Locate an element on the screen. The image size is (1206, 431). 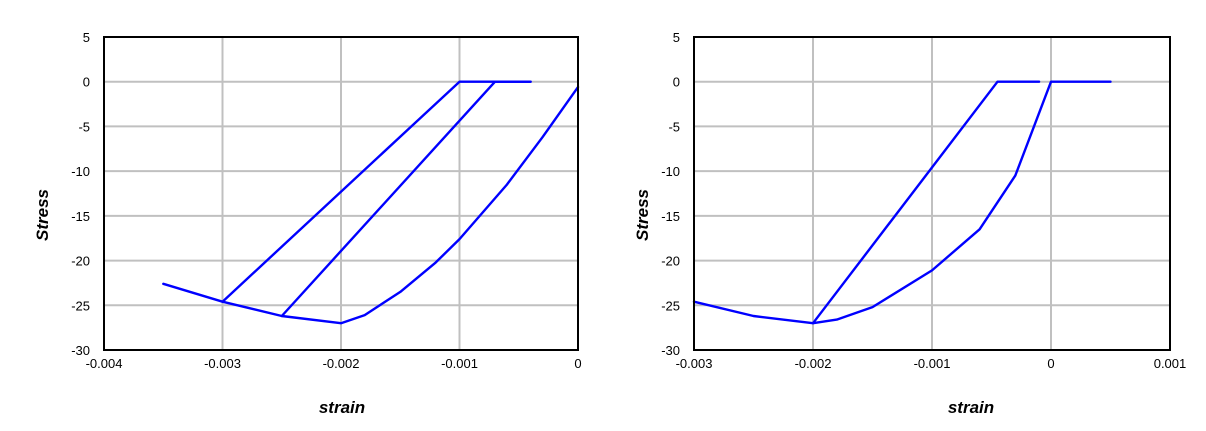
x-tick-label: -0.004 is located at coordinates (104, 363).